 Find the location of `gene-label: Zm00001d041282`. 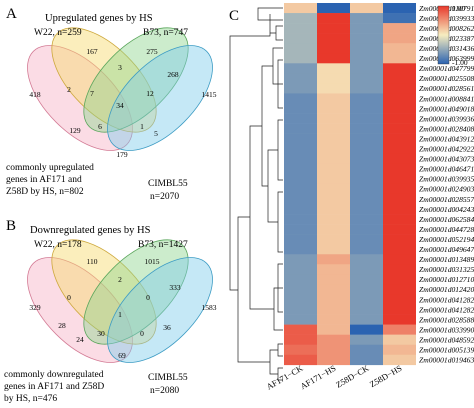

gene-label: Zm00001d041282 is located at coordinates (446, 309).